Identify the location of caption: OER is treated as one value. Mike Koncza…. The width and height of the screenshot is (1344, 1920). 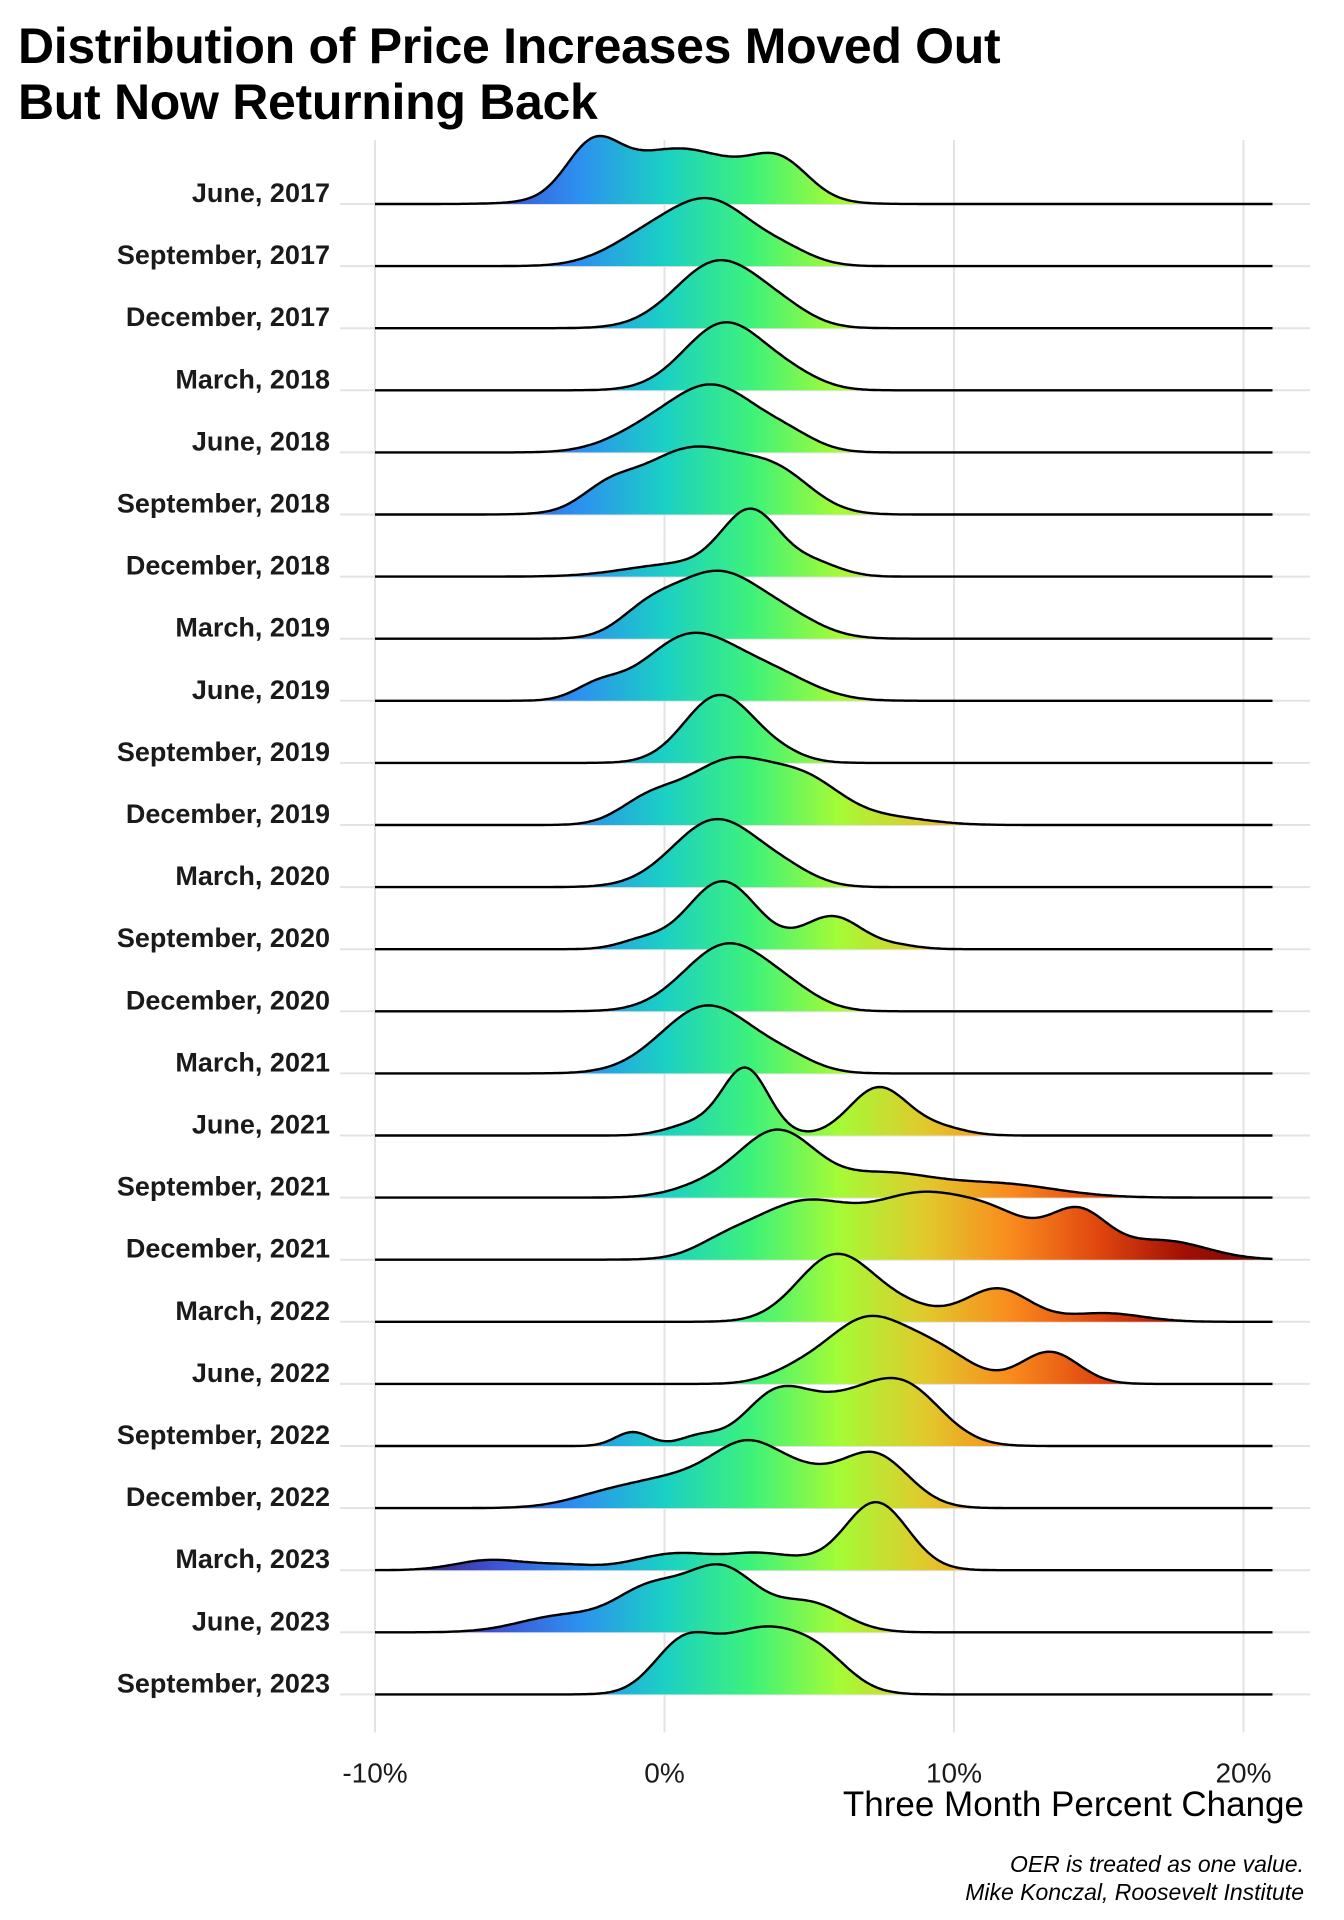
(1134, 1878).